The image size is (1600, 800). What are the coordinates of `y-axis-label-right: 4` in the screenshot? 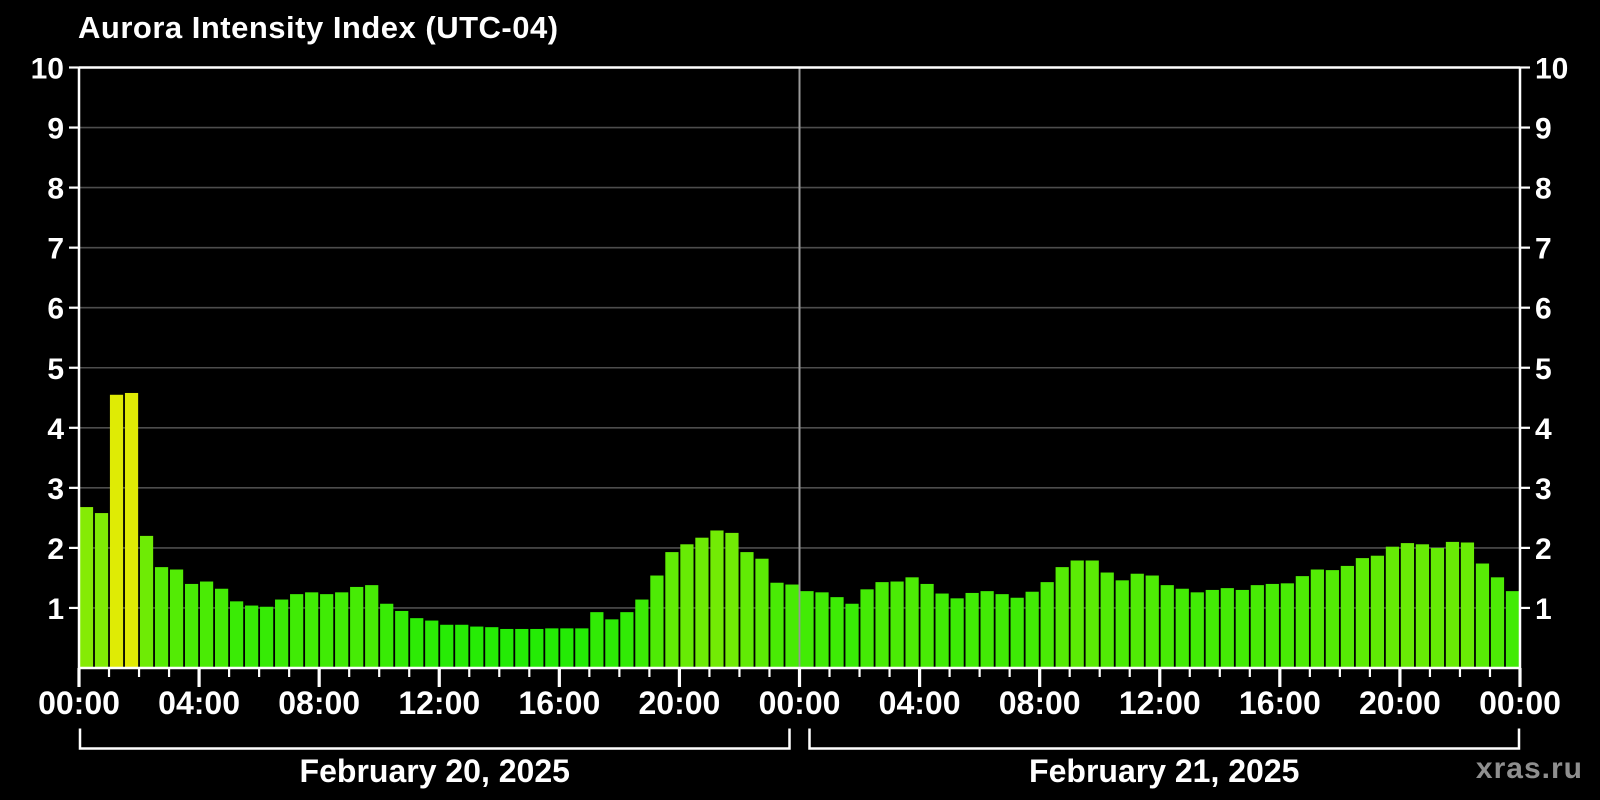 It's located at (1543, 429).